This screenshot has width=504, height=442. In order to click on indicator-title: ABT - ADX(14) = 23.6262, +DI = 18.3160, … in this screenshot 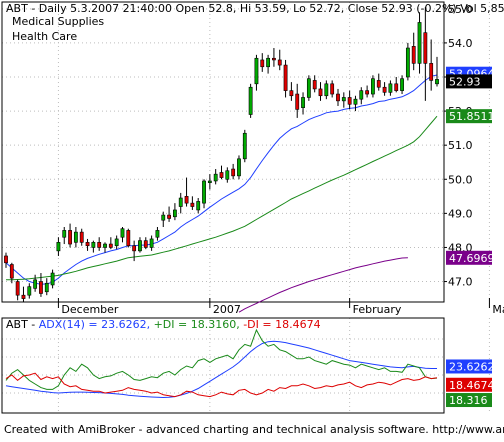, I will do `click(163, 324)`.